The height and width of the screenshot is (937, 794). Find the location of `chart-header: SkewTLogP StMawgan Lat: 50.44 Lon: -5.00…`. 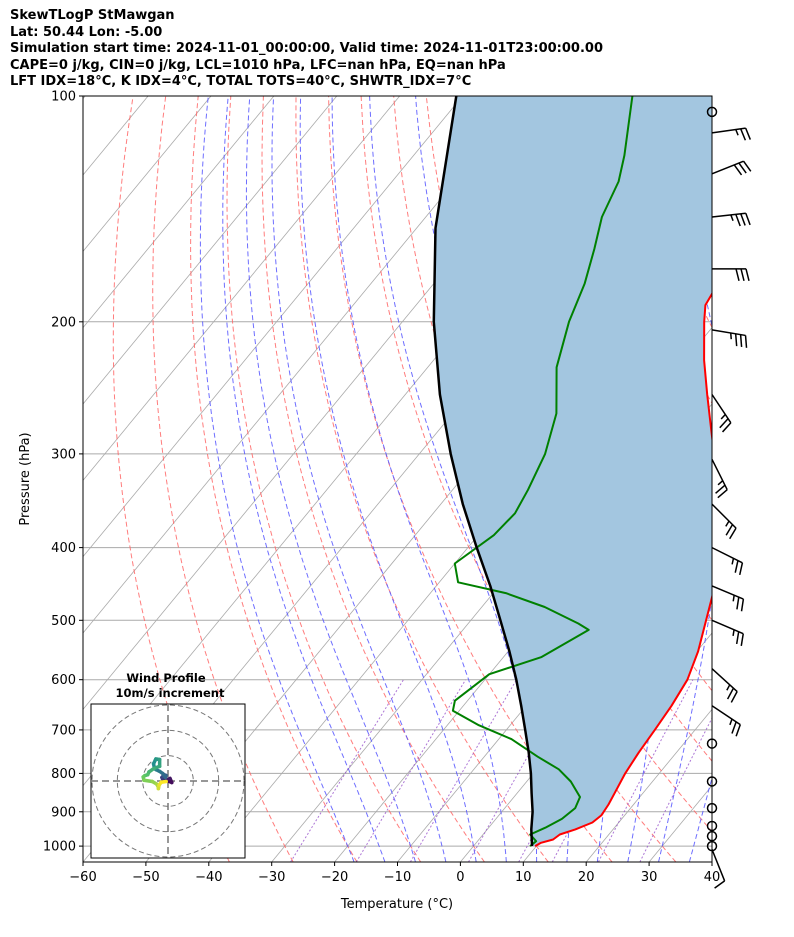

chart-header: SkewTLogP StMawgan Lat: 50.44 Lon: -5.00… is located at coordinates (306, 49).